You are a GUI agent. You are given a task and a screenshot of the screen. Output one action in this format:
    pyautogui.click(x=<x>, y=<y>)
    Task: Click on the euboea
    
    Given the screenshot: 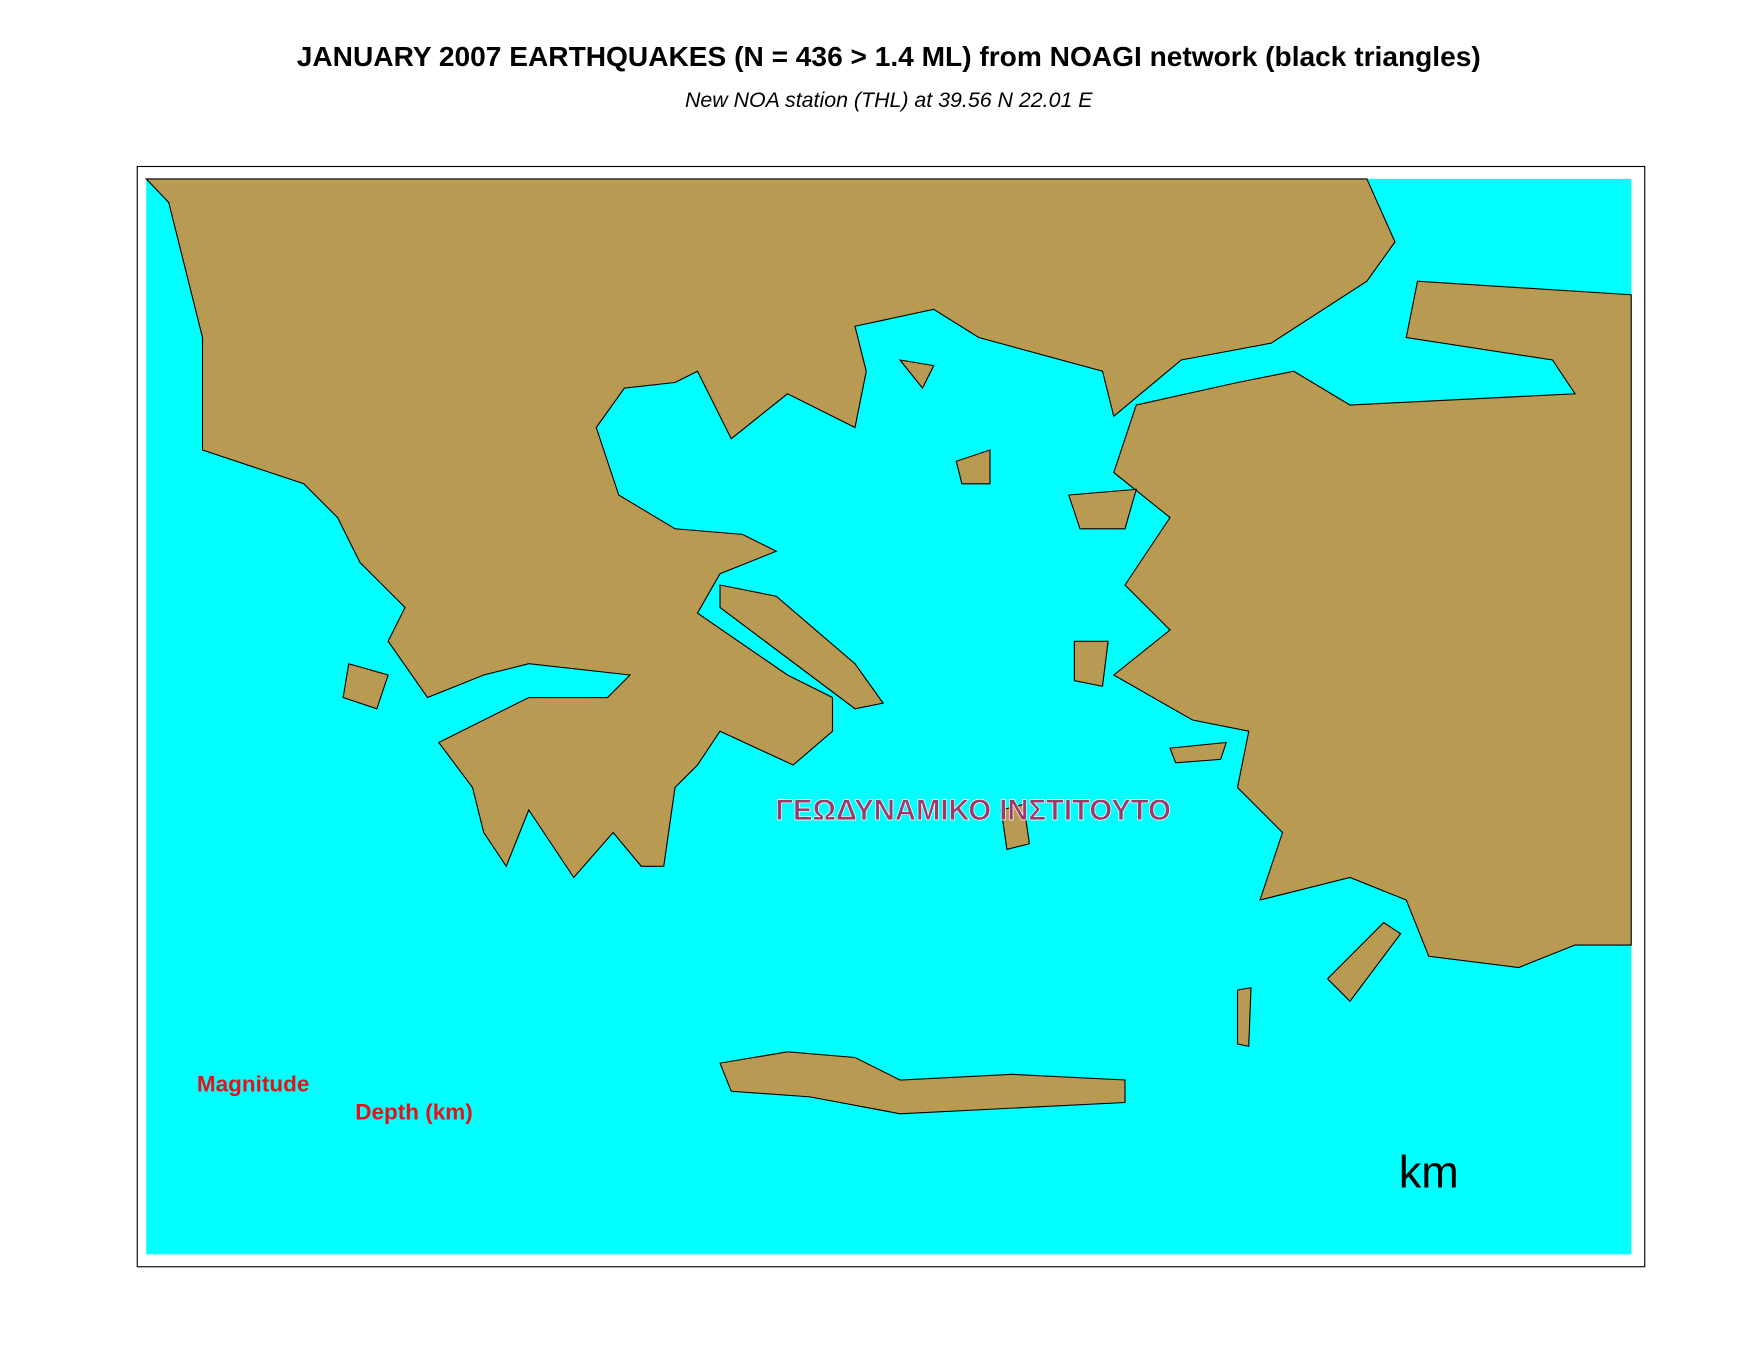 What is the action you would take?
    pyautogui.click(x=802, y=647)
    